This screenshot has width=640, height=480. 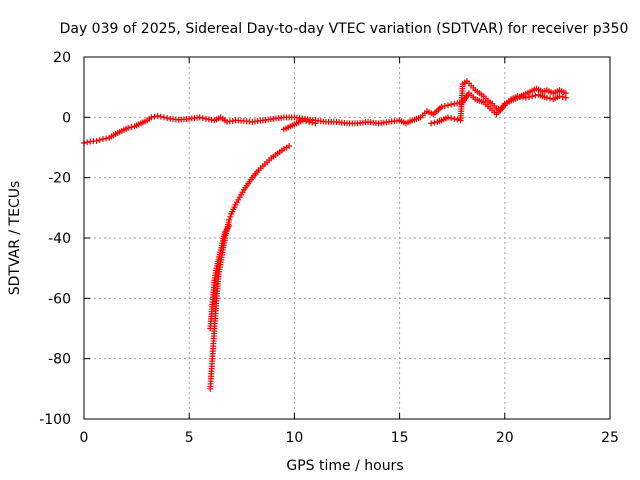 What do you see at coordinates (84, 438) in the screenshot?
I see `x-tick-label: 0` at bounding box center [84, 438].